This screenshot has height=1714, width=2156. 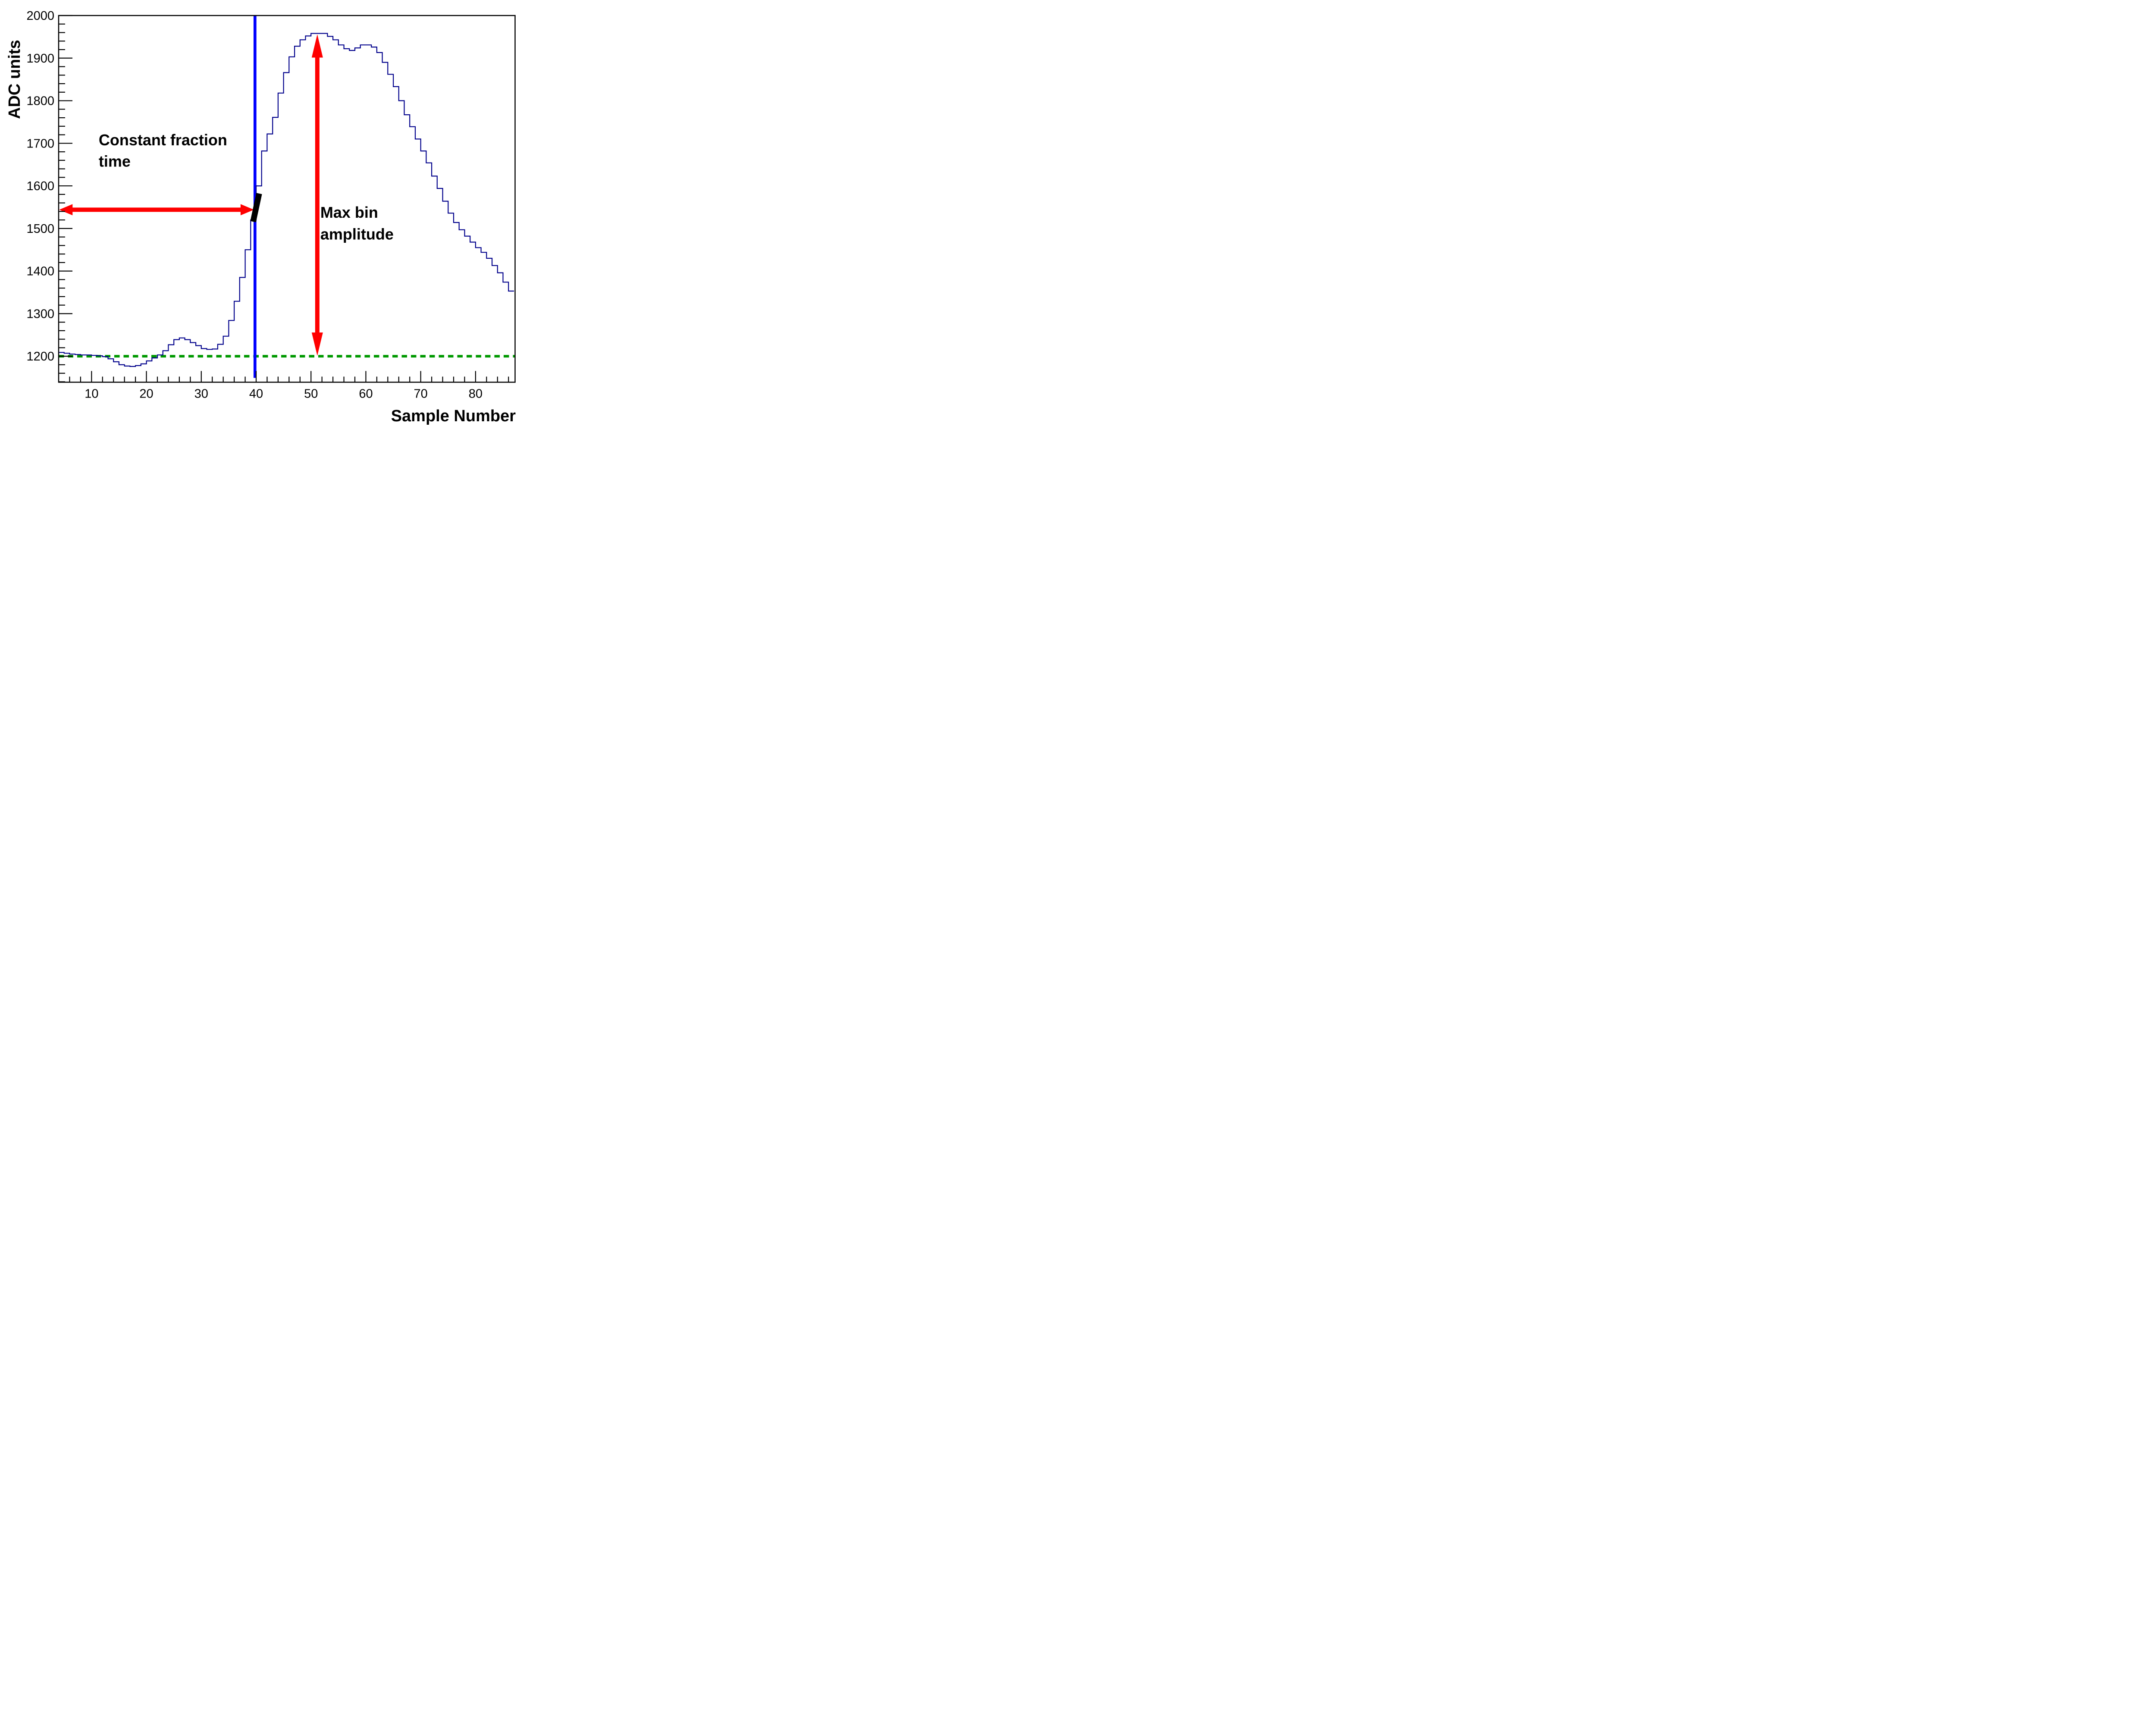 What do you see at coordinates (66, 210) in the screenshot?
I see `arrowhead-left` at bounding box center [66, 210].